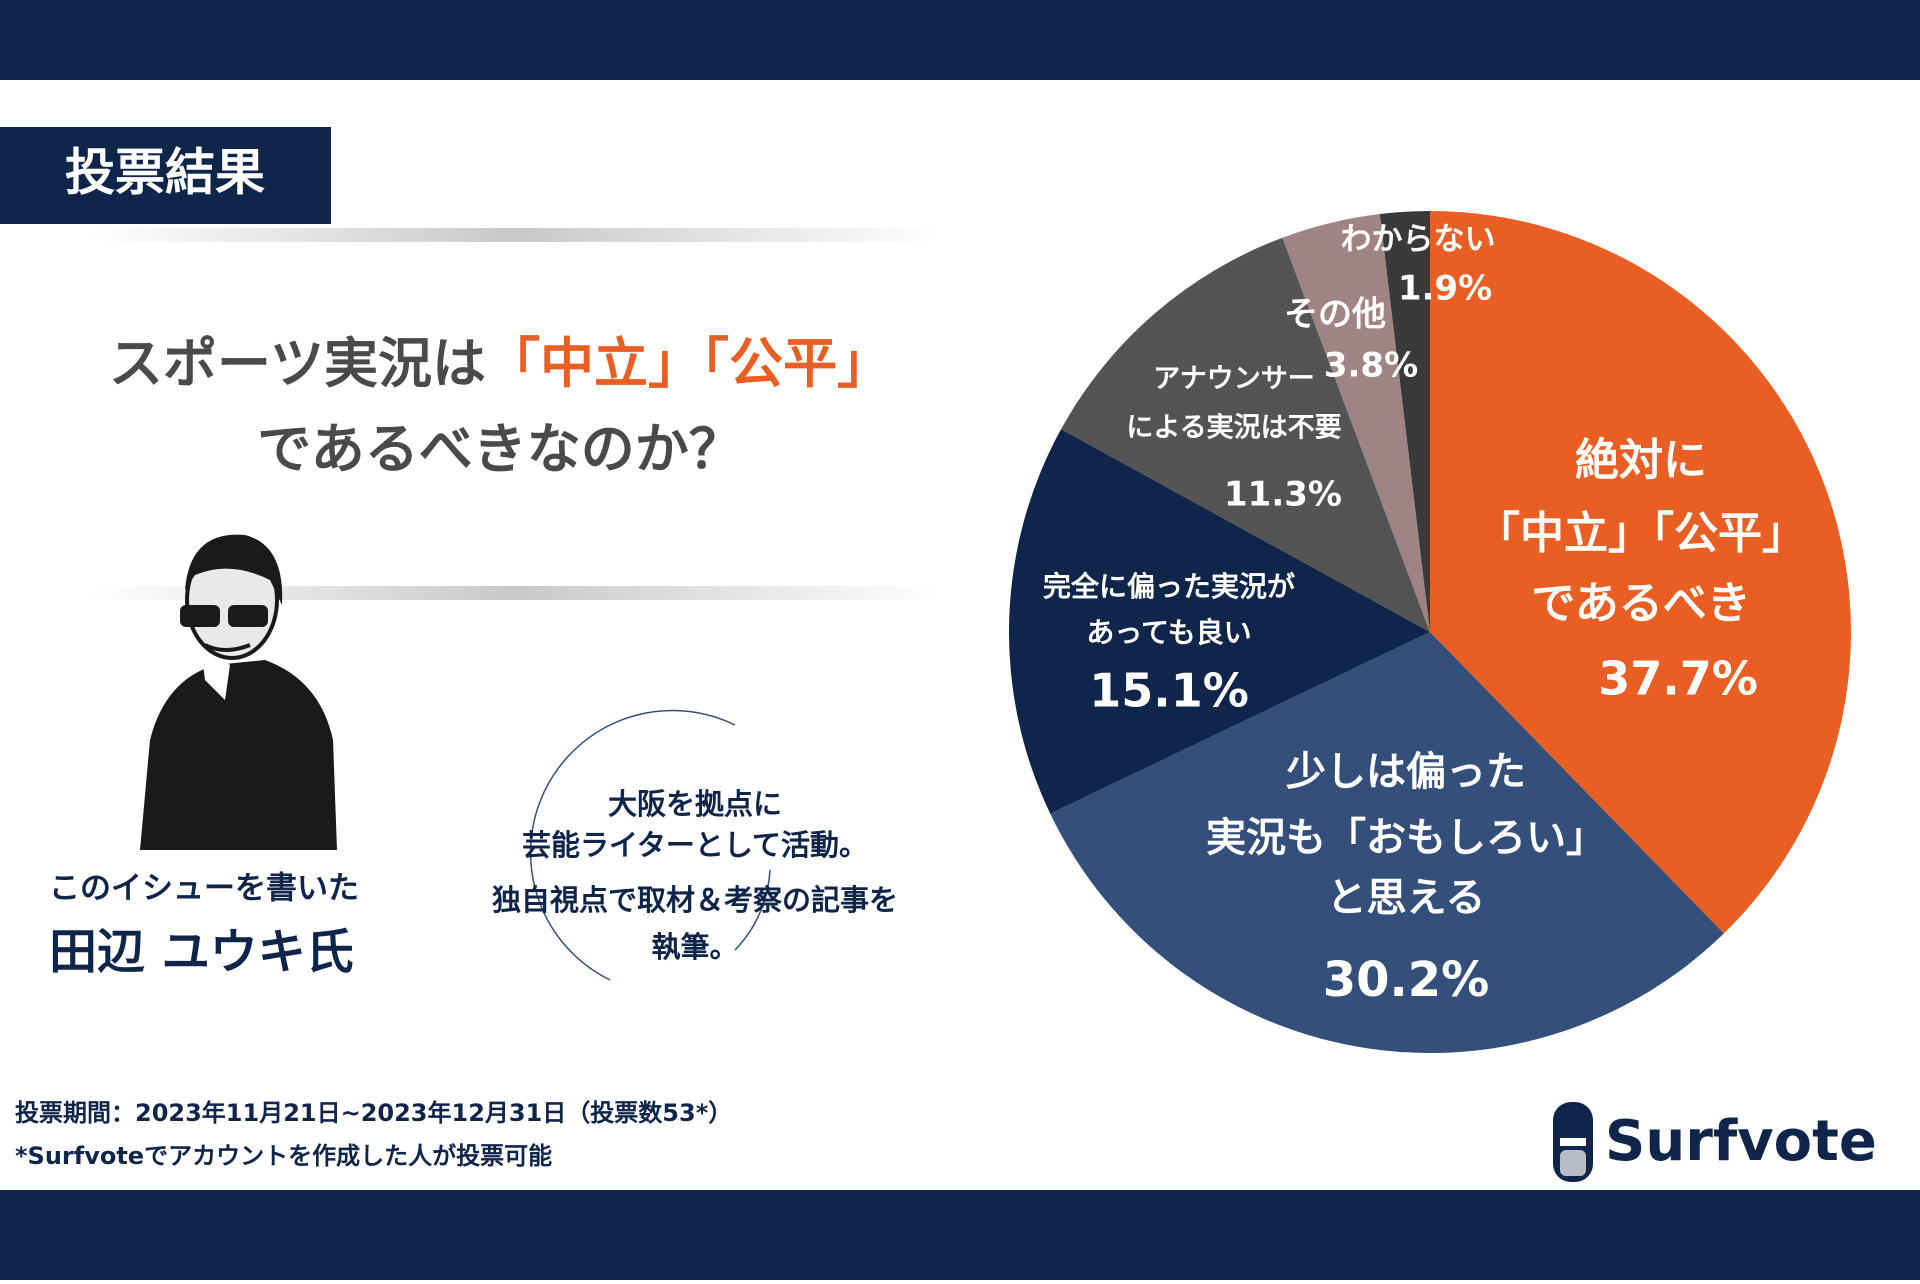 This screenshot has height=1284, width=1920. Describe the element at coordinates (1641, 533) in the screenshot. I see `slice-label: 「中立」「公平」` at that location.